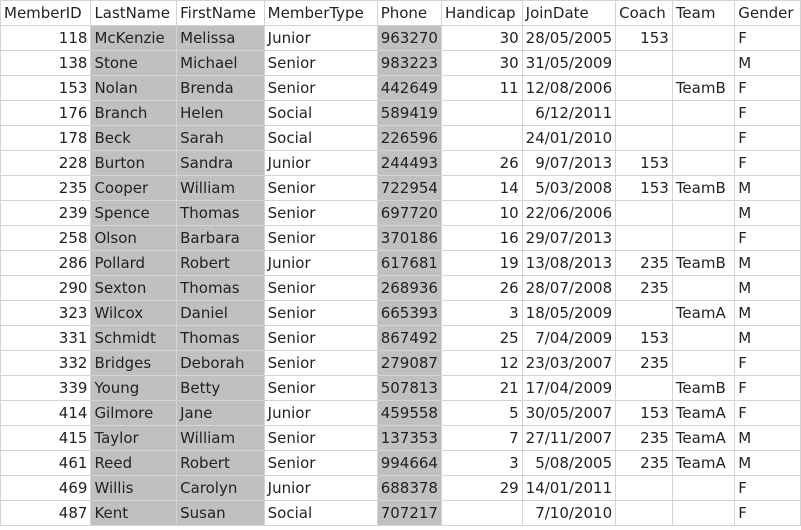 This screenshot has width=801, height=530. I want to click on cell-lastname: Spence, so click(134, 213).